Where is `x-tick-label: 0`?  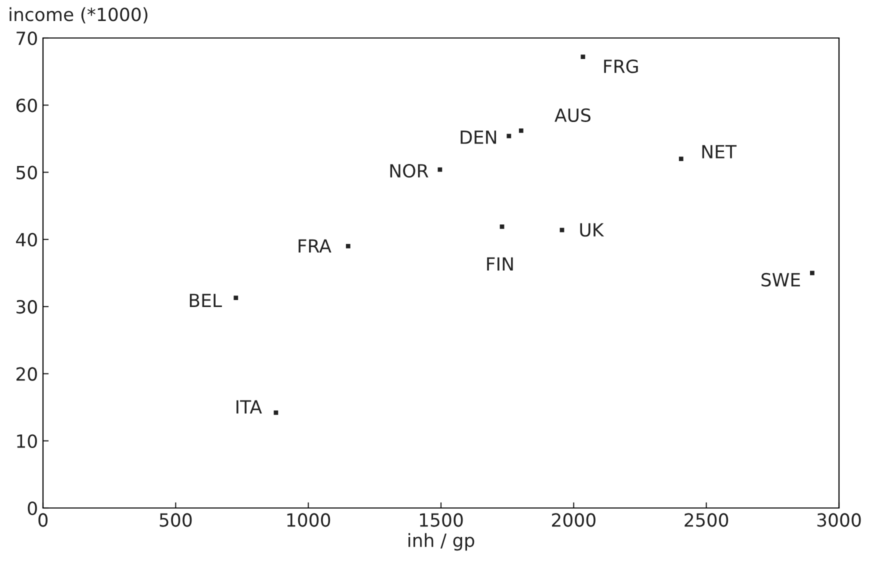 x-tick-label: 0 is located at coordinates (43, 520).